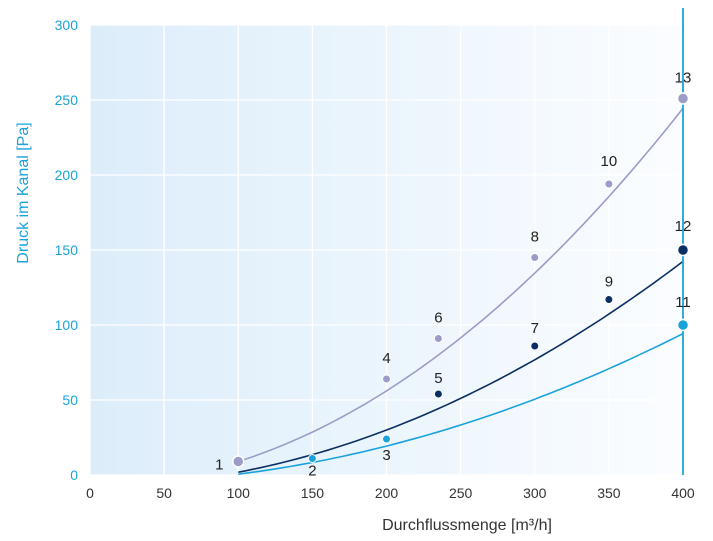 The height and width of the screenshot is (541, 713). Describe the element at coordinates (67, 25) in the screenshot. I see `y-tick-label: 300` at that location.